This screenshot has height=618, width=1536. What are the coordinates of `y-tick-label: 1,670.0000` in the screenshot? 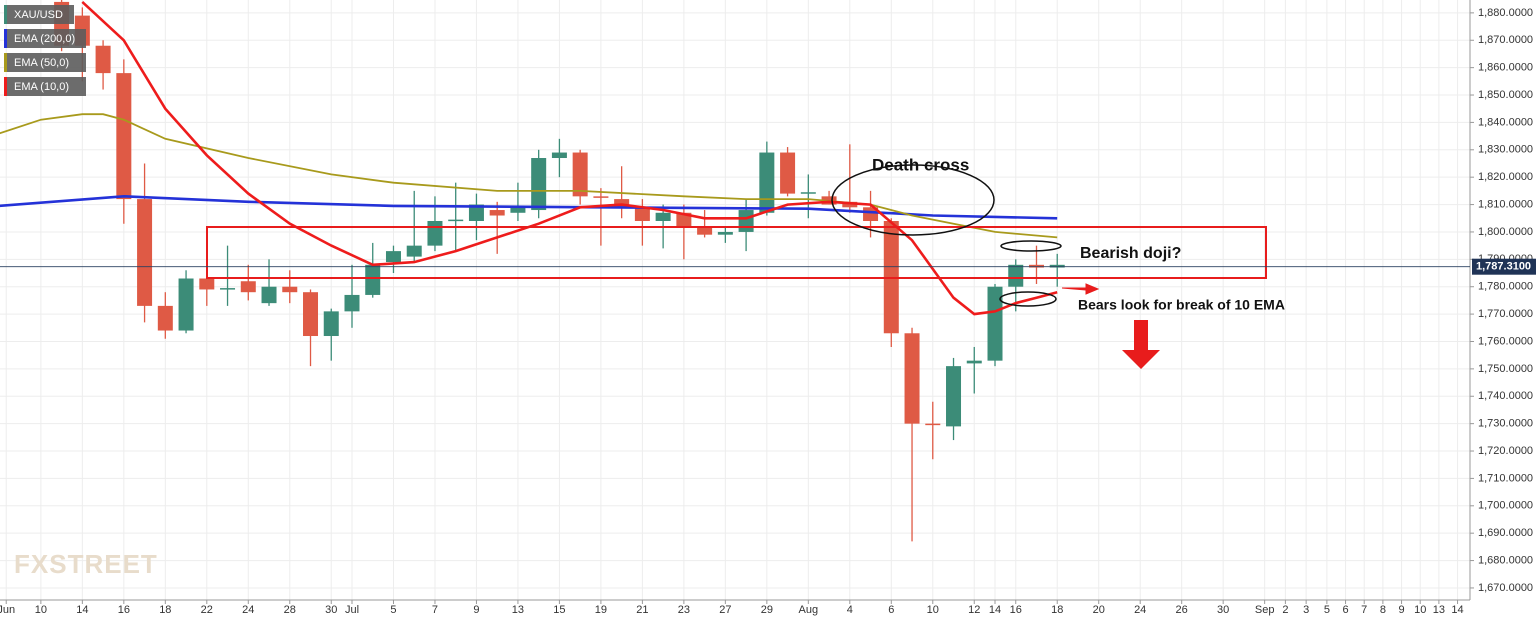 It's located at (1505, 588).